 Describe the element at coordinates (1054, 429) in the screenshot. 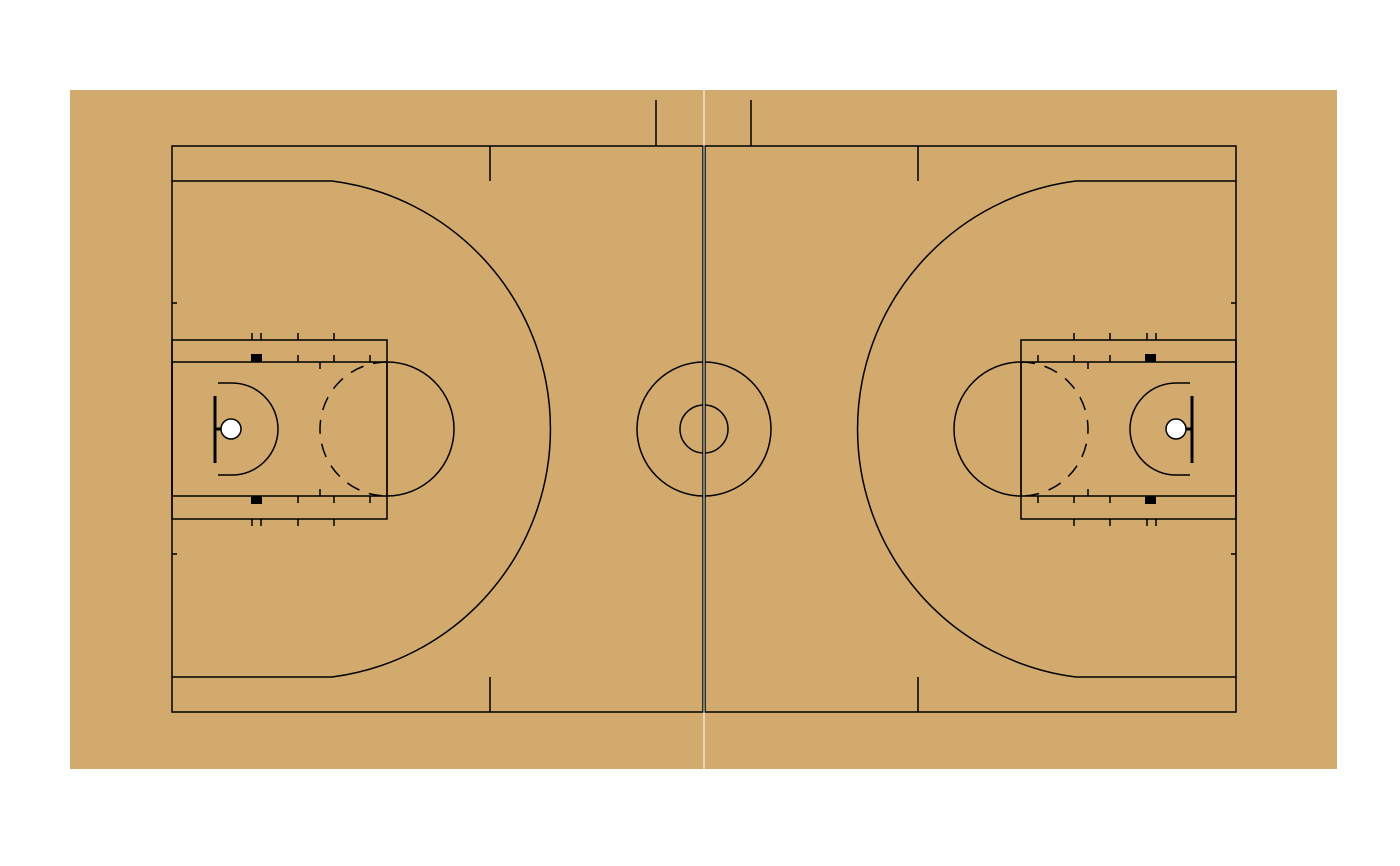

I see `free-throw-circle-dashed-right` at that location.